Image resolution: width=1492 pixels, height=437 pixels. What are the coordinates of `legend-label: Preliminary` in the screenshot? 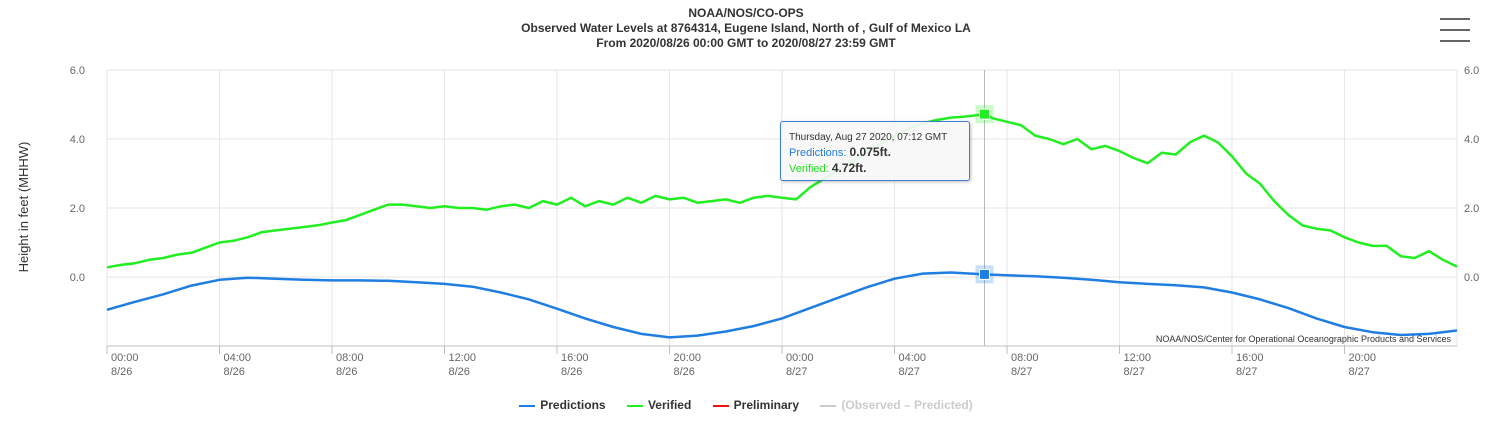 It's located at (766, 405).